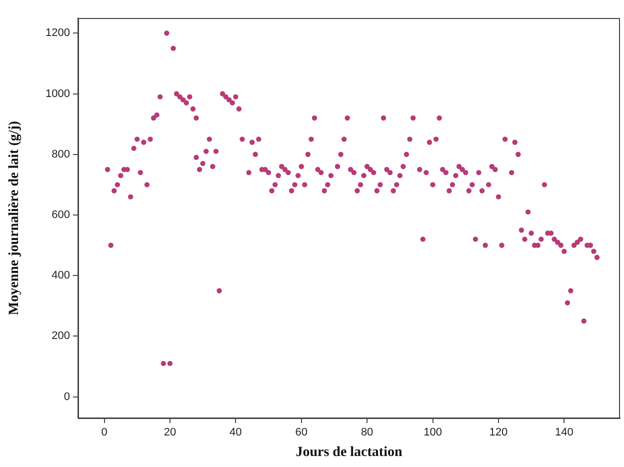 Image resolution: width=624 pixels, height=467 pixels. What do you see at coordinates (61, 276) in the screenshot?
I see `y-tick-label: 400` at bounding box center [61, 276].